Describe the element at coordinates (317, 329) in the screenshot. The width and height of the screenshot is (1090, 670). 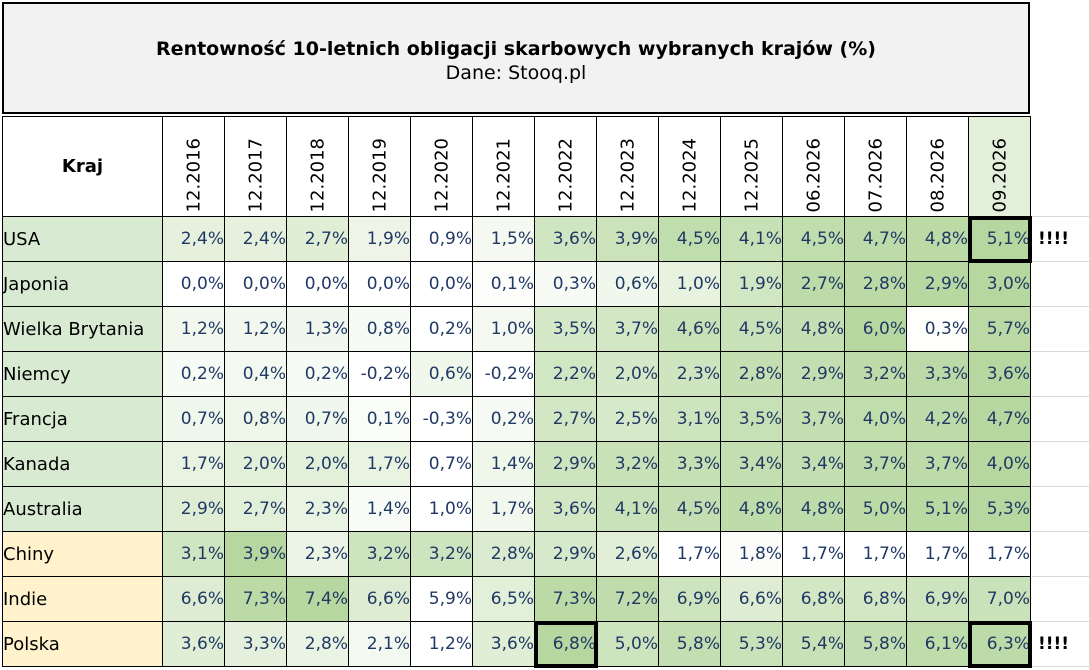
I see `value-cell: 1,3%` at that location.